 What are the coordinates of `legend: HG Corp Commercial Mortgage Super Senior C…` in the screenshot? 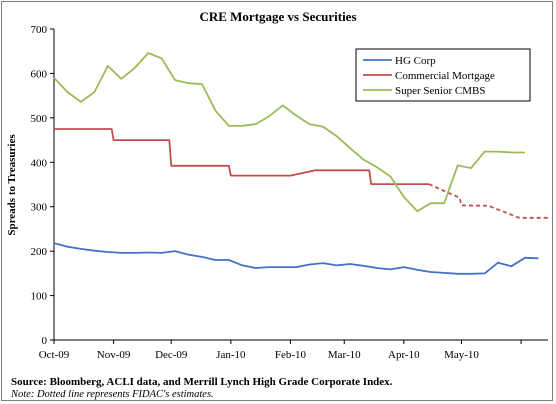 It's located at (443, 75).